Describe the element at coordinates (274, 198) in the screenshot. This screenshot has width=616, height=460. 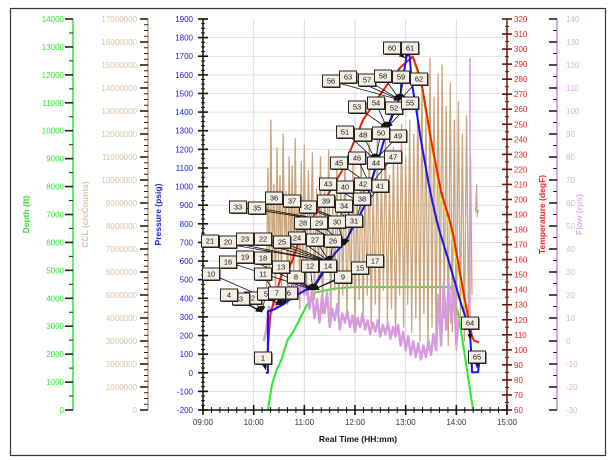
I see `annotation-label: 36` at that location.